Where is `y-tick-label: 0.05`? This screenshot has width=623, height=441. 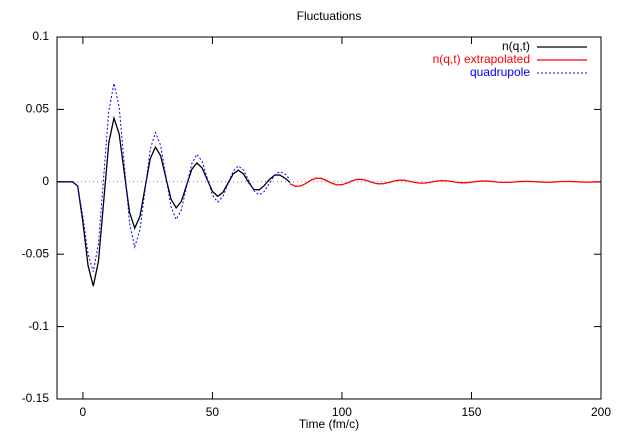
y-tick-label: 0.05 is located at coordinates (38, 109).